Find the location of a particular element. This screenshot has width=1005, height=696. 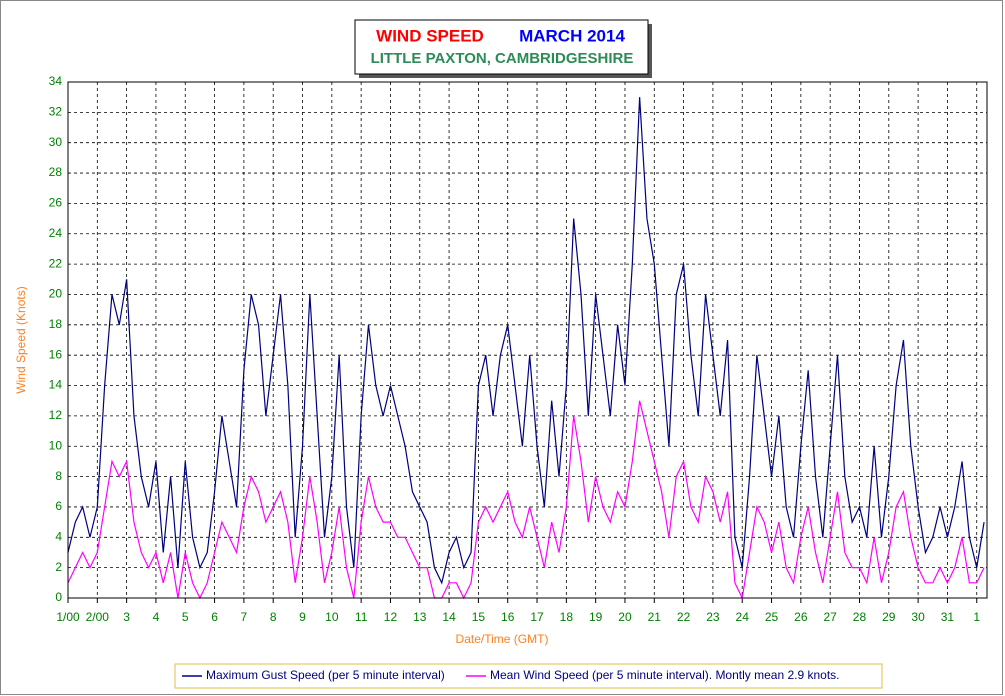

x-tick-label: 22 is located at coordinates (684, 617).